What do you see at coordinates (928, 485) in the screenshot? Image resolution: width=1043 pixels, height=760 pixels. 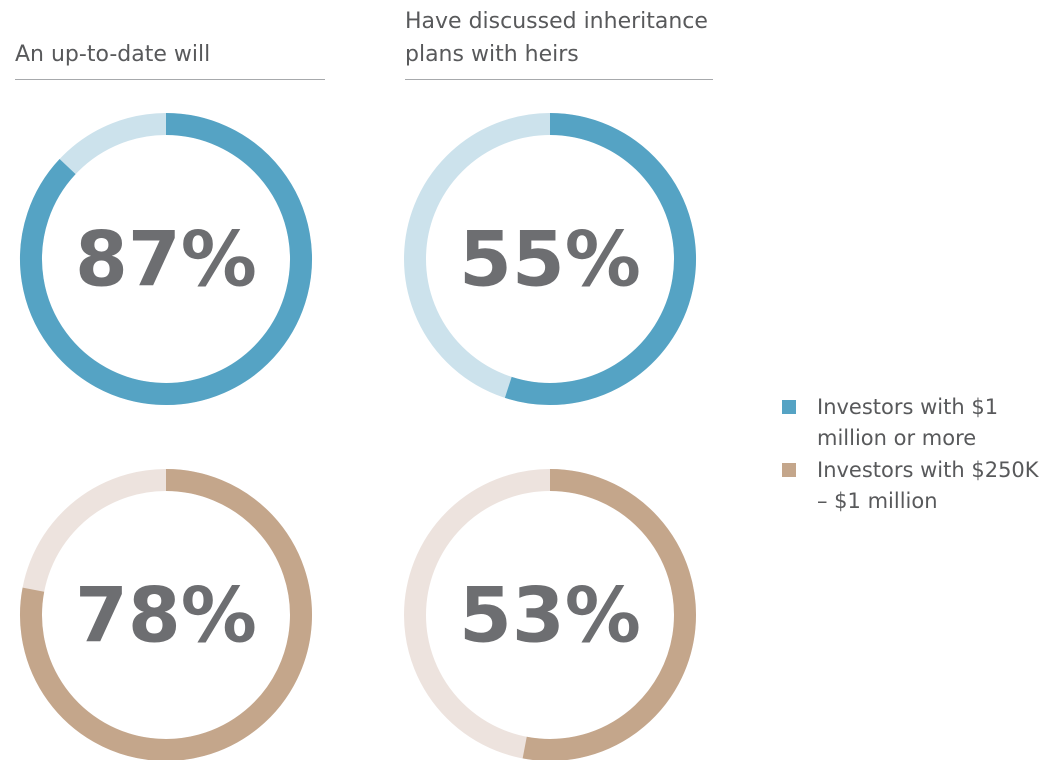 I see `legend-label: Investors with $250K – $1 million` at bounding box center [928, 485].